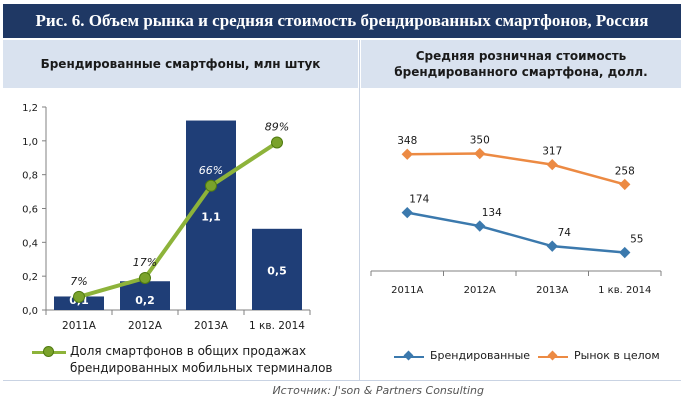  I want to click on branded-value-label: 174, so click(419, 200).